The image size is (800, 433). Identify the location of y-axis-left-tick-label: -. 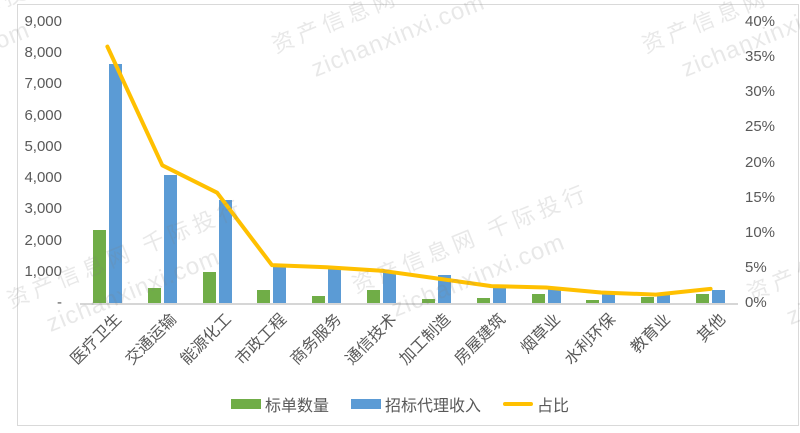
(59, 302).